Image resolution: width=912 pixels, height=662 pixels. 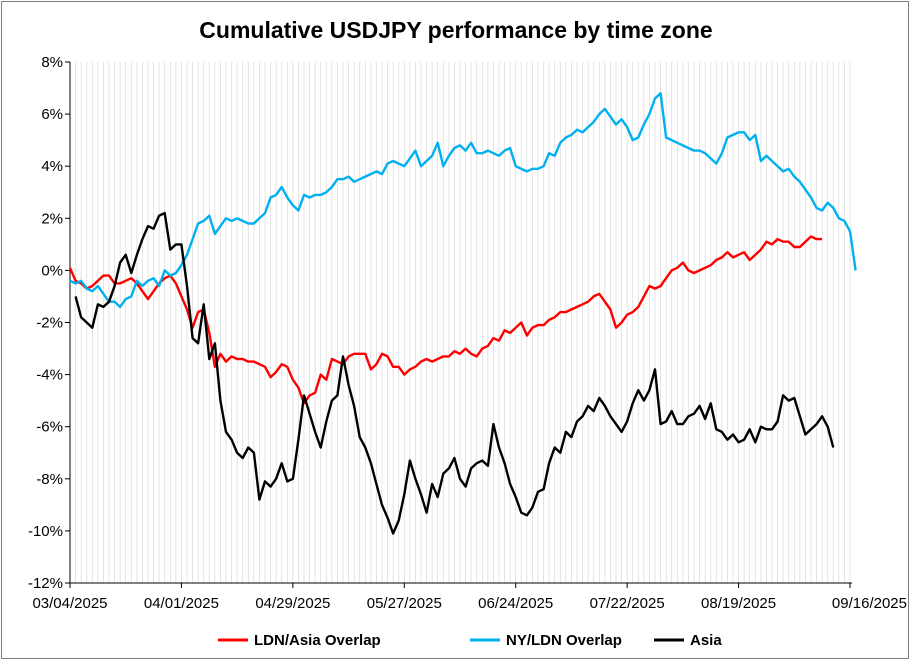 I want to click on y-tick-label: 4%, so click(x=52, y=166).